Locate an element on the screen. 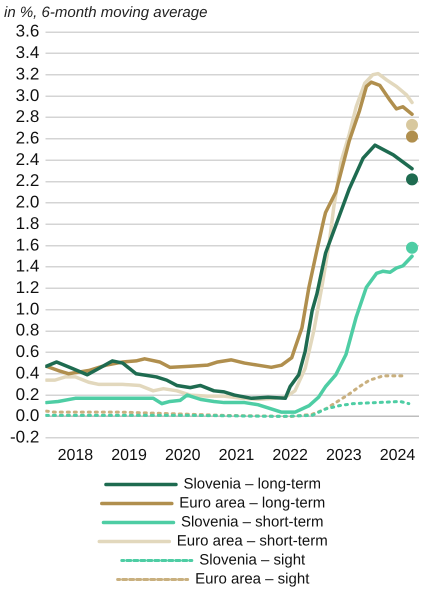 This screenshot has width=425, height=597. y-tick-label: 2.6 is located at coordinates (28, 138).